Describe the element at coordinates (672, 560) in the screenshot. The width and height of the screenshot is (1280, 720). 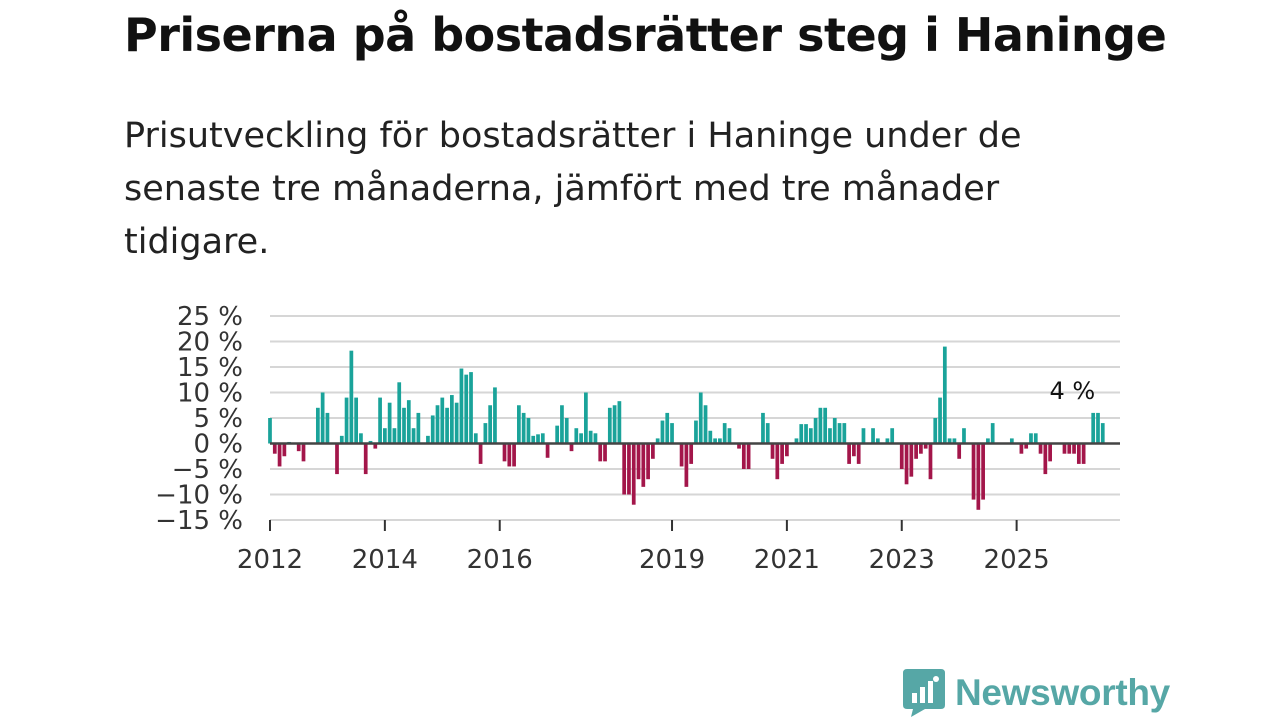
I see `x-tick-label: 2019` at that location.